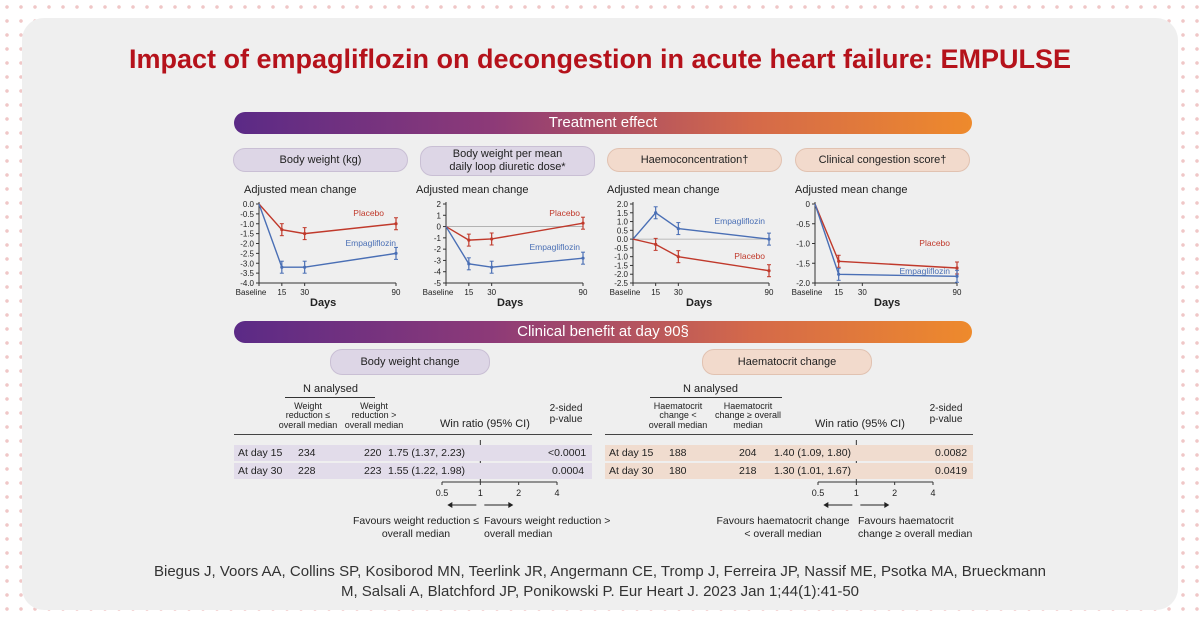 The height and width of the screenshot is (621, 1200). Describe the element at coordinates (373, 471) in the screenshot. I see `row-n2: 223` at that location.